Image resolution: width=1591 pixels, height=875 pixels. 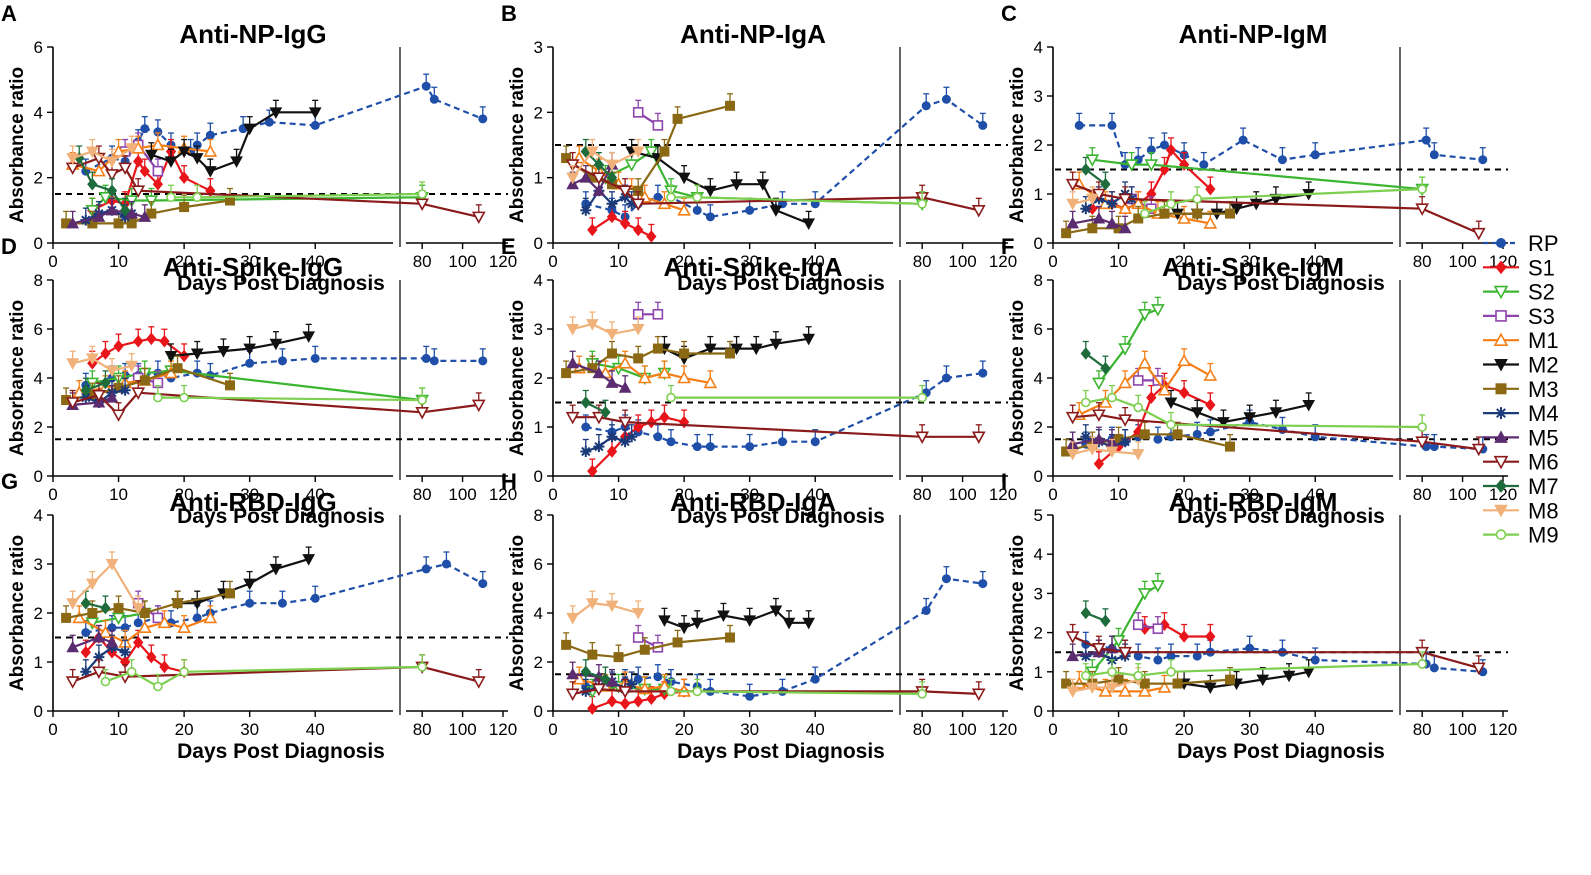 I want to click on panel-letter: A, so click(x=9, y=13).